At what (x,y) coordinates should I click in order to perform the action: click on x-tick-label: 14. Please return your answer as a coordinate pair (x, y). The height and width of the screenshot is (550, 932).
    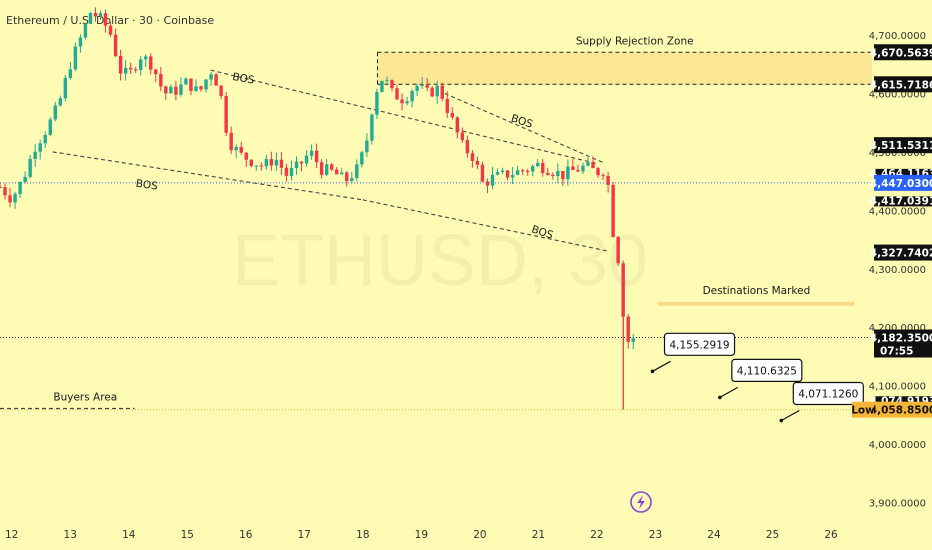
    Looking at the image, I should click on (129, 535).